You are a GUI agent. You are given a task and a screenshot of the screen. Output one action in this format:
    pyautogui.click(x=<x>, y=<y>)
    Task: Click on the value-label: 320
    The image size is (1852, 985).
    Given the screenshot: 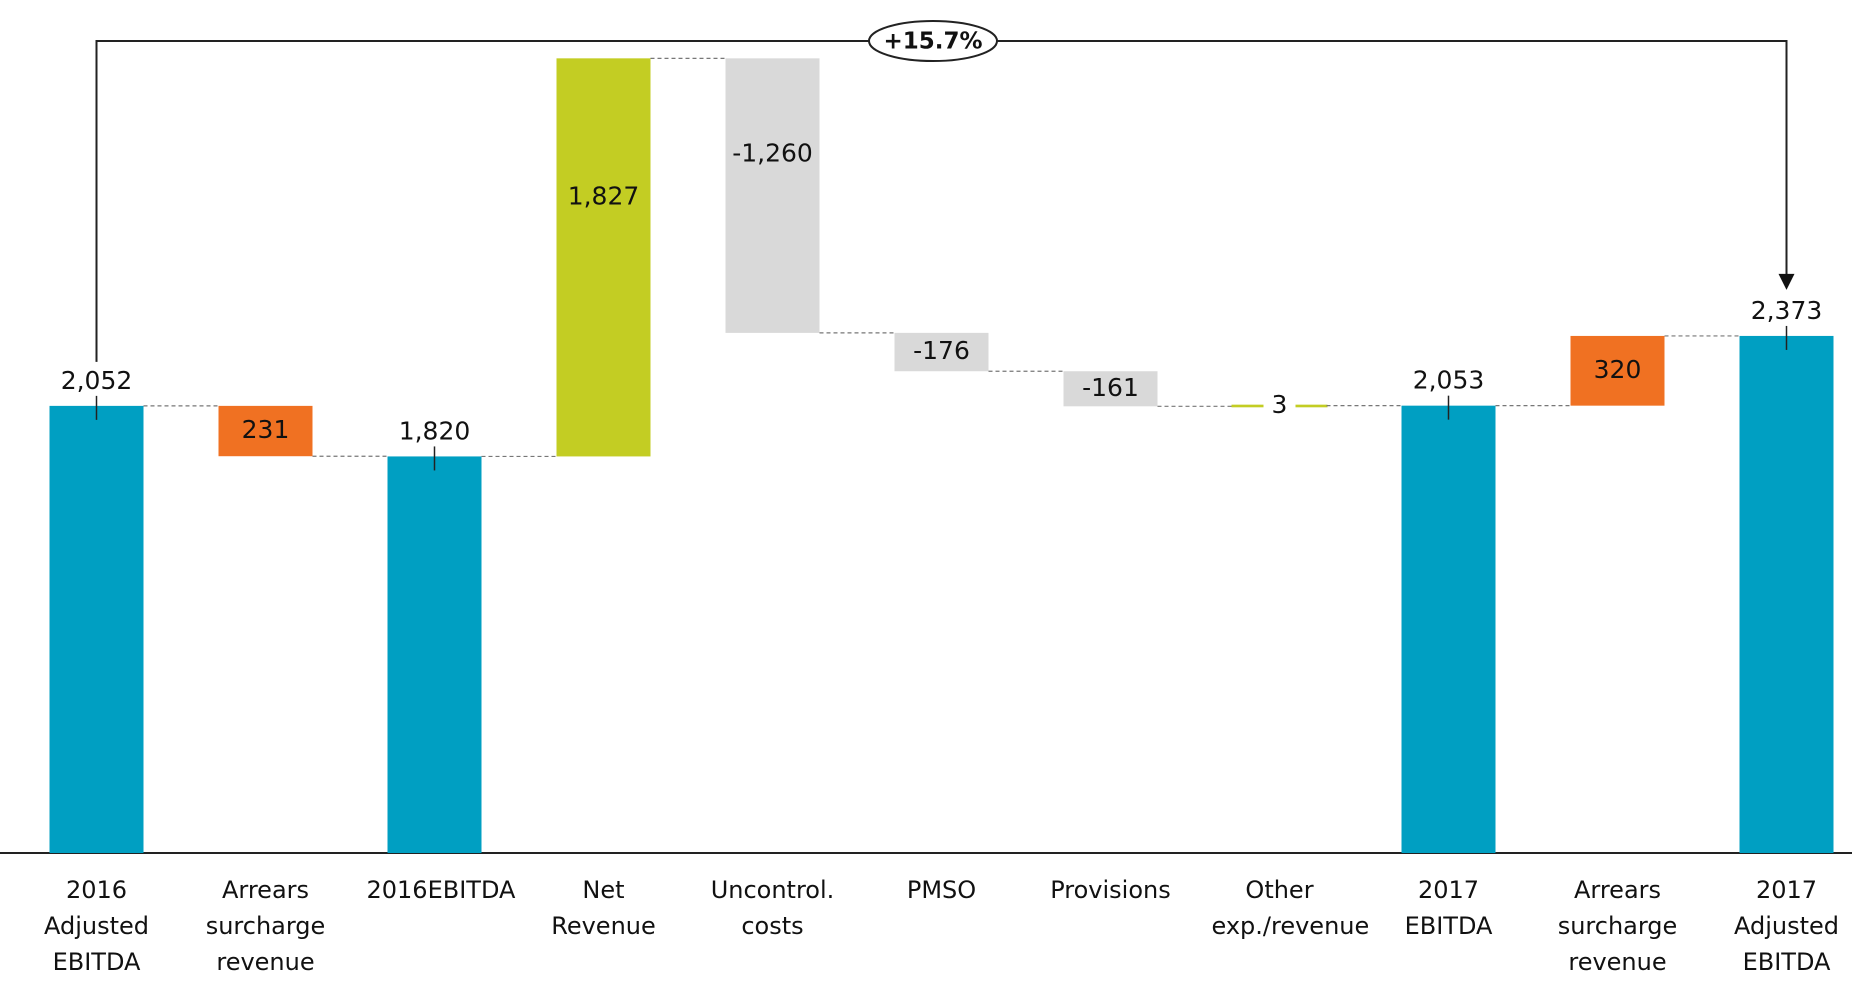 What is the action you would take?
    pyautogui.click(x=1618, y=369)
    